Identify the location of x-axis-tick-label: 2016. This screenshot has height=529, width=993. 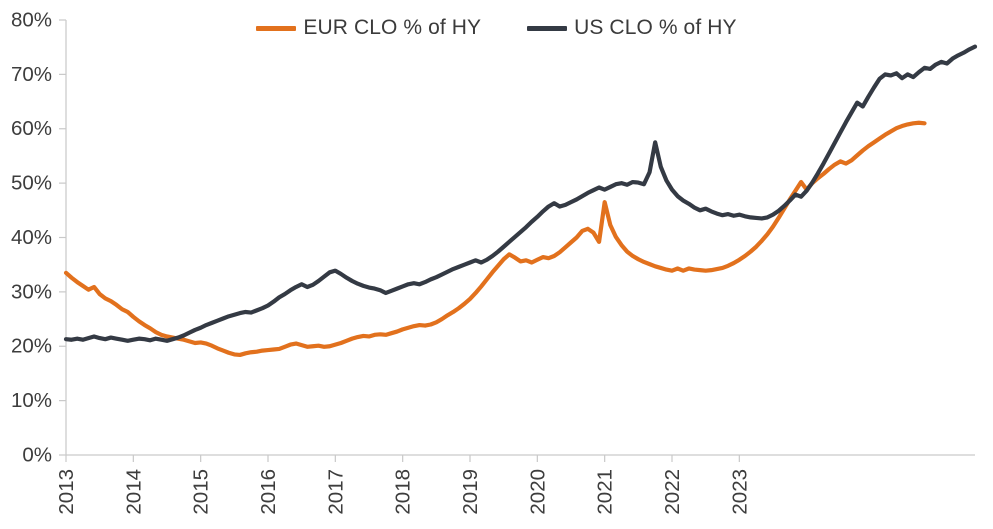
(268, 492).